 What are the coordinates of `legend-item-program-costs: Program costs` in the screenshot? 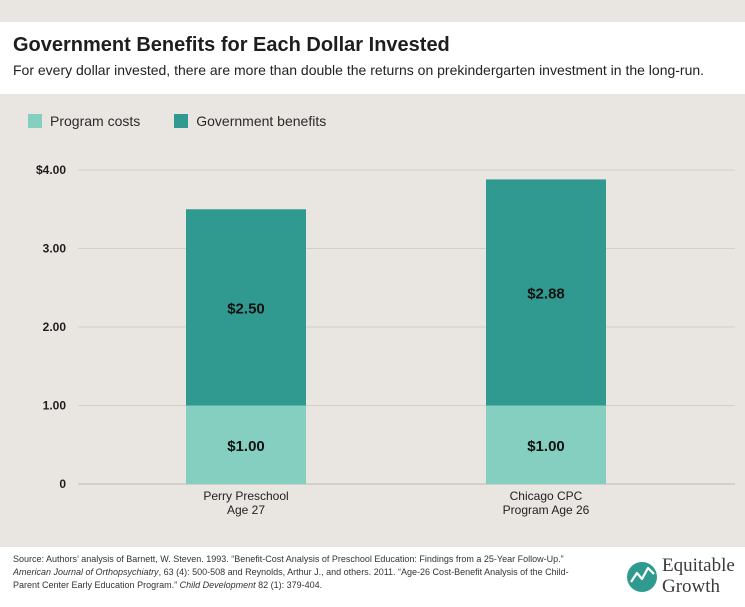 It's located at (84, 121).